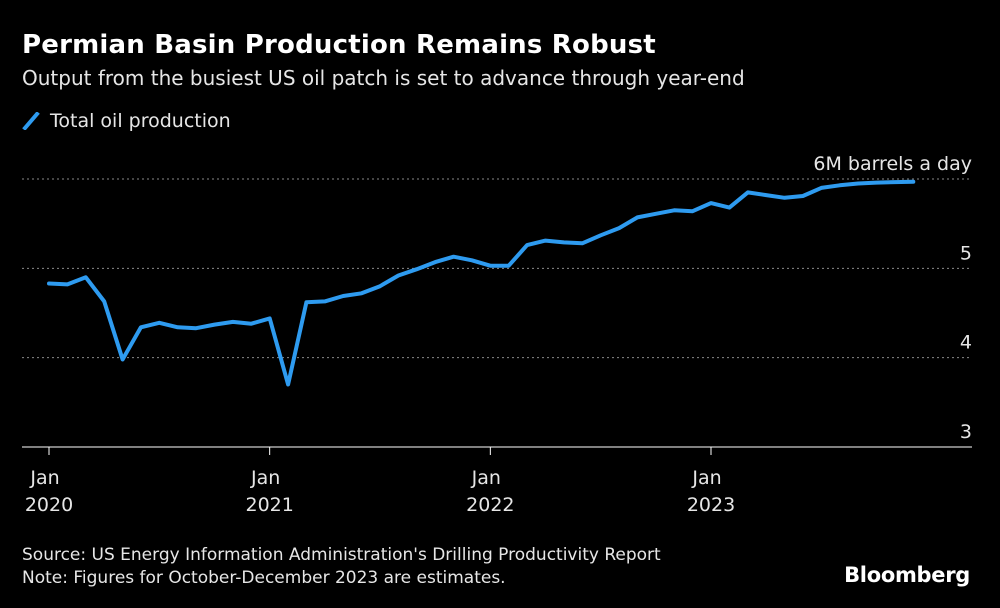 This screenshot has height=608, width=1000. I want to click on x-tick-year-2023: 2023, so click(711, 505).